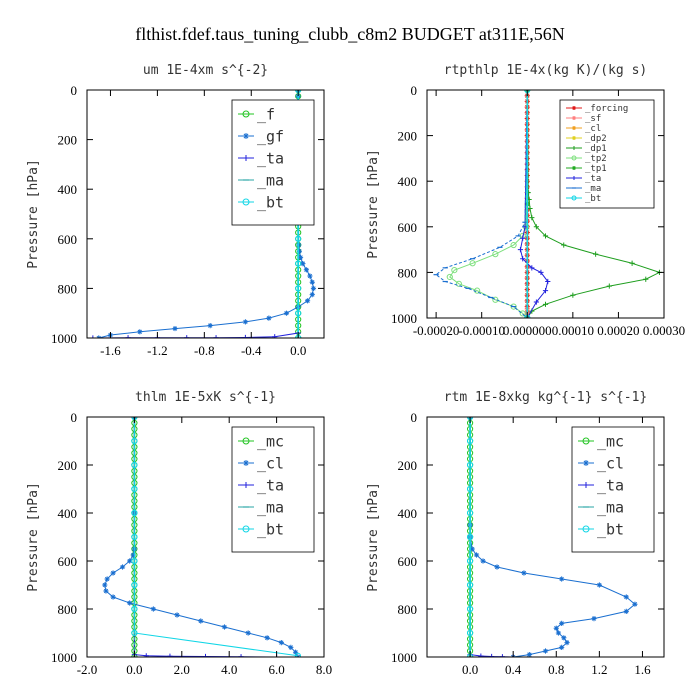  Describe the element at coordinates (68, 561) in the screenshot. I see `y-tick-label: 600` at that location.